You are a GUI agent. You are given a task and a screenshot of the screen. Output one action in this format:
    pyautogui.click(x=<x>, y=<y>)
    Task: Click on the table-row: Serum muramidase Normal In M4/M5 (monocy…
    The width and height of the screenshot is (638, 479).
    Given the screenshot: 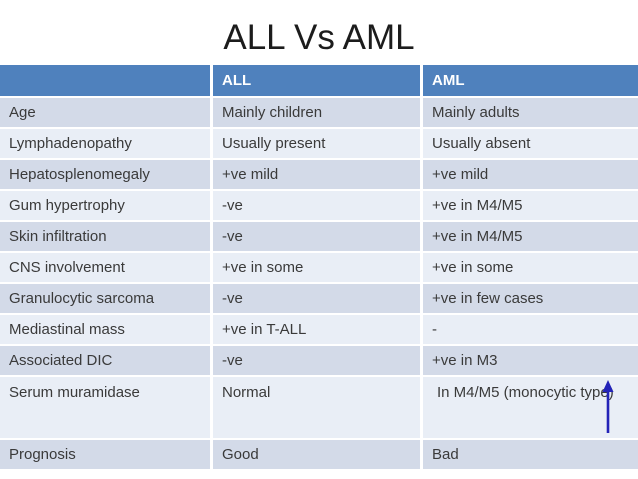 What is the action you would take?
    pyautogui.click(x=319, y=408)
    